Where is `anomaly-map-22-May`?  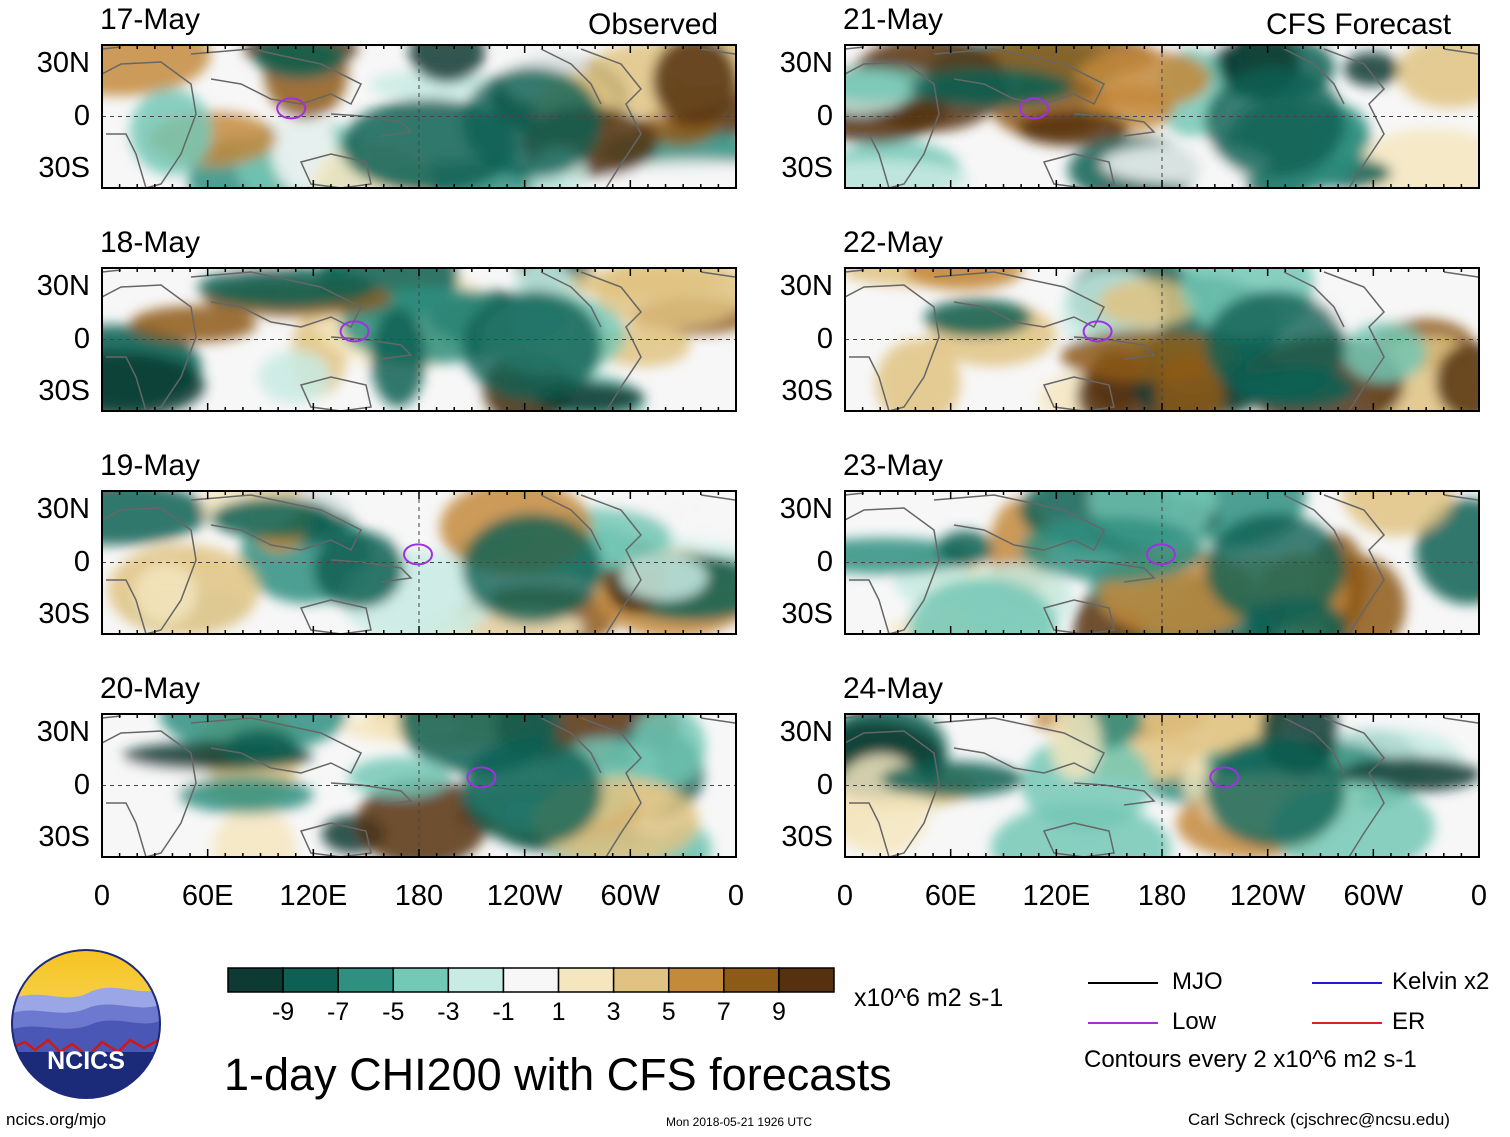
anomaly-map-22-May is located at coordinates (1162, 339).